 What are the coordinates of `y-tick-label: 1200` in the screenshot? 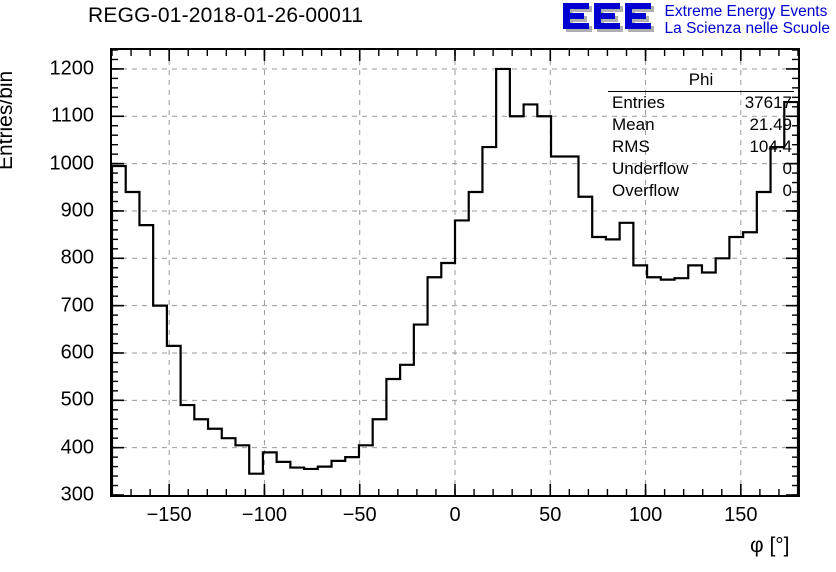 It's located at (72, 68).